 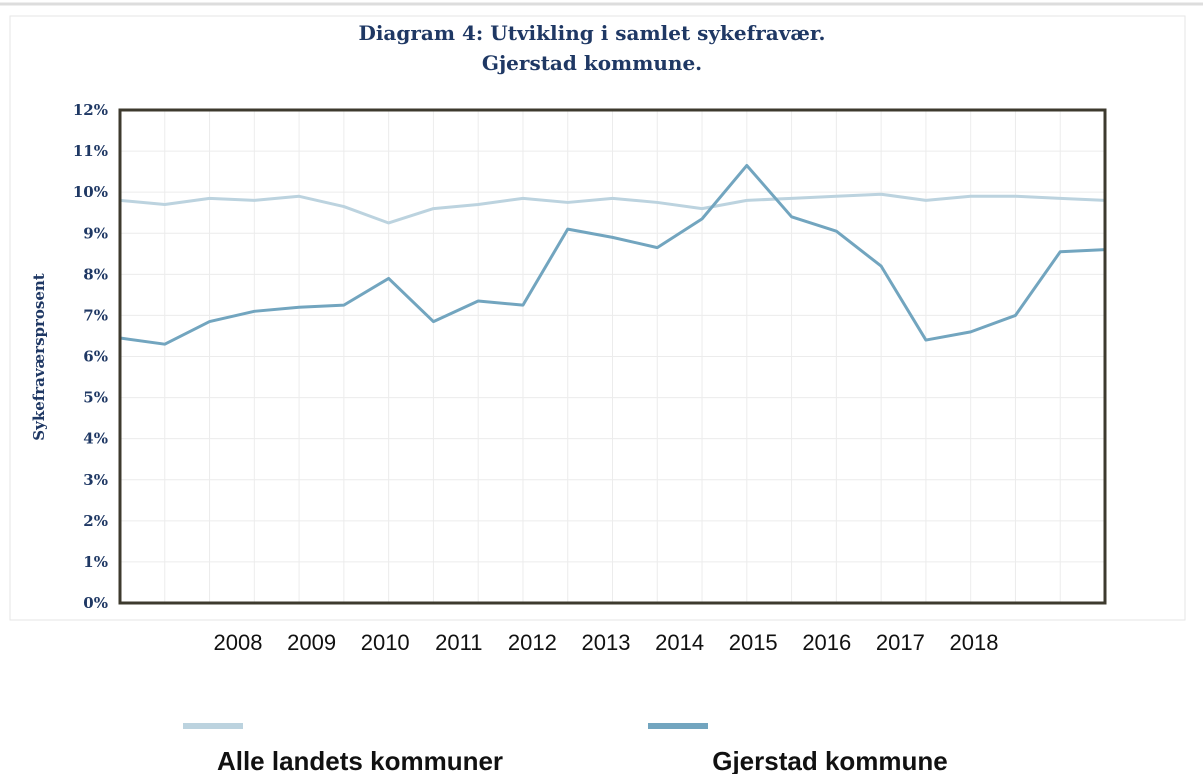 What do you see at coordinates (385, 642) in the screenshot?
I see `x-tick-label: 2010` at bounding box center [385, 642].